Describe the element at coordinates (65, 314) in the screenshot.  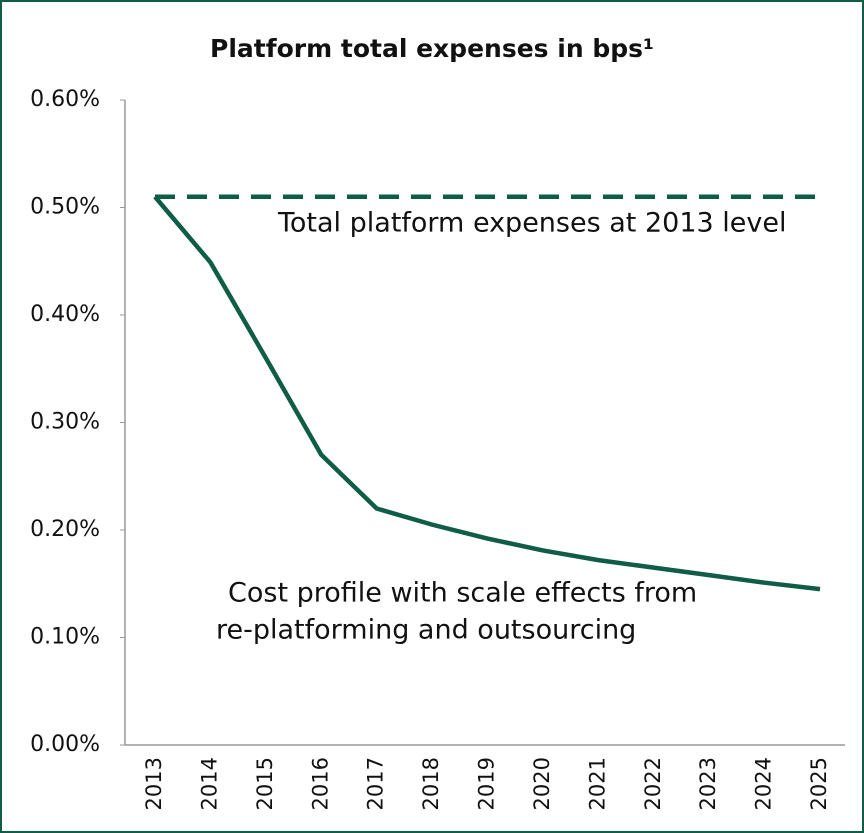
I see `y-tick-label: 0.40%` at that location.